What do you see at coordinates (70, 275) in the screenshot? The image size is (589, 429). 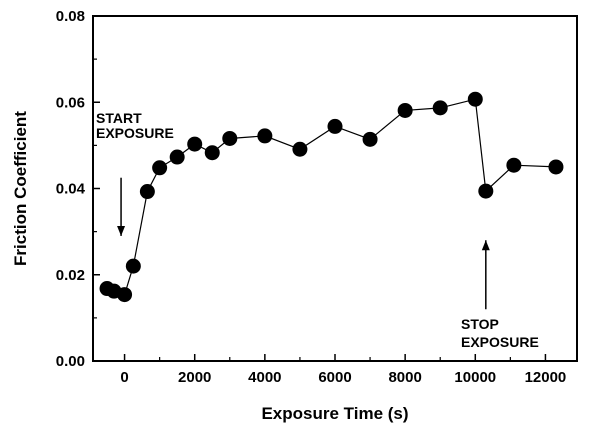 I see `y-tick-label: 0.02` at bounding box center [70, 275].